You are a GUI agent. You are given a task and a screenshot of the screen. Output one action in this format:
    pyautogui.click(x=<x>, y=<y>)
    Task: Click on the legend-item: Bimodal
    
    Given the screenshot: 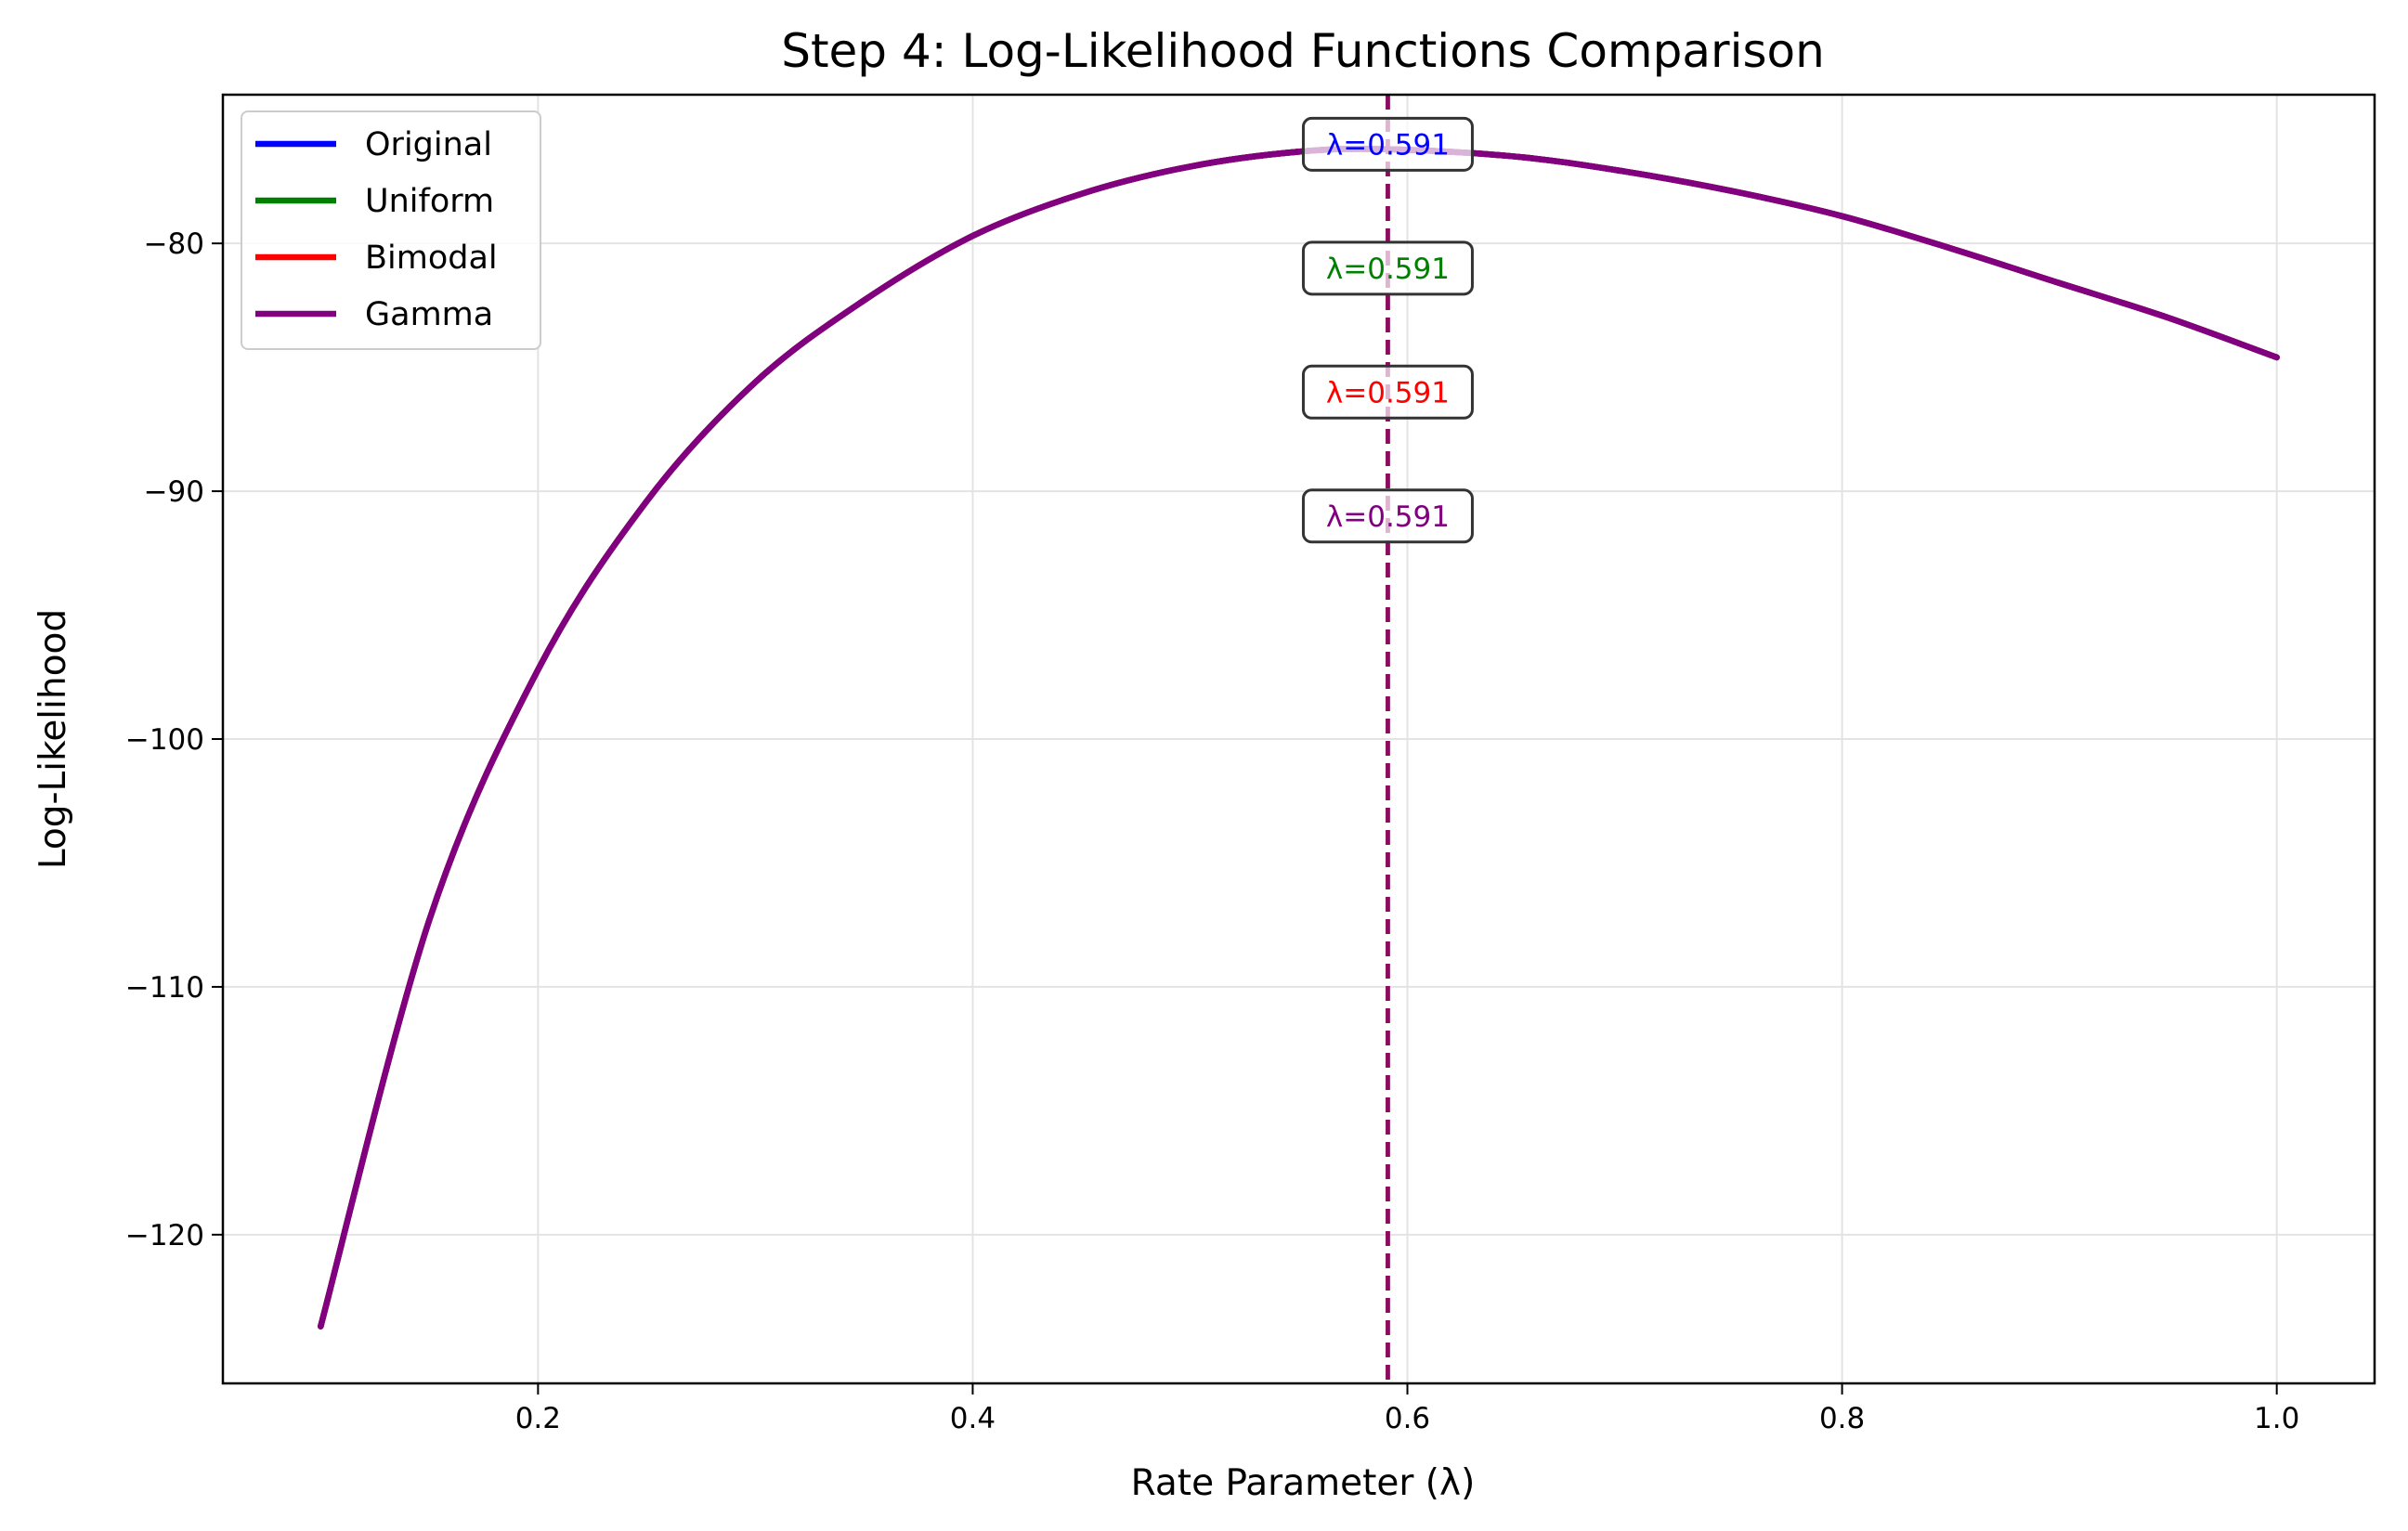 What is the action you would take?
    pyautogui.click(x=377, y=258)
    